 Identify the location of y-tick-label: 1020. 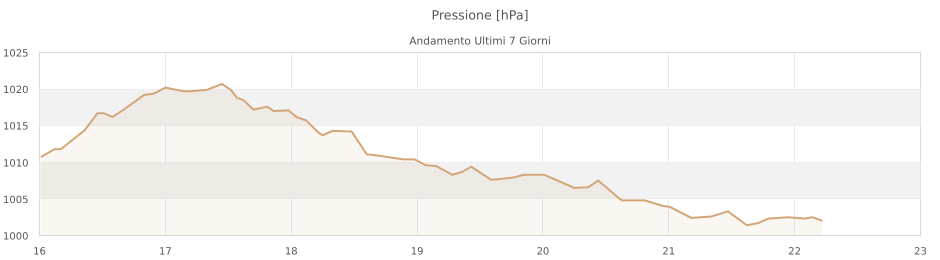
(16, 90).